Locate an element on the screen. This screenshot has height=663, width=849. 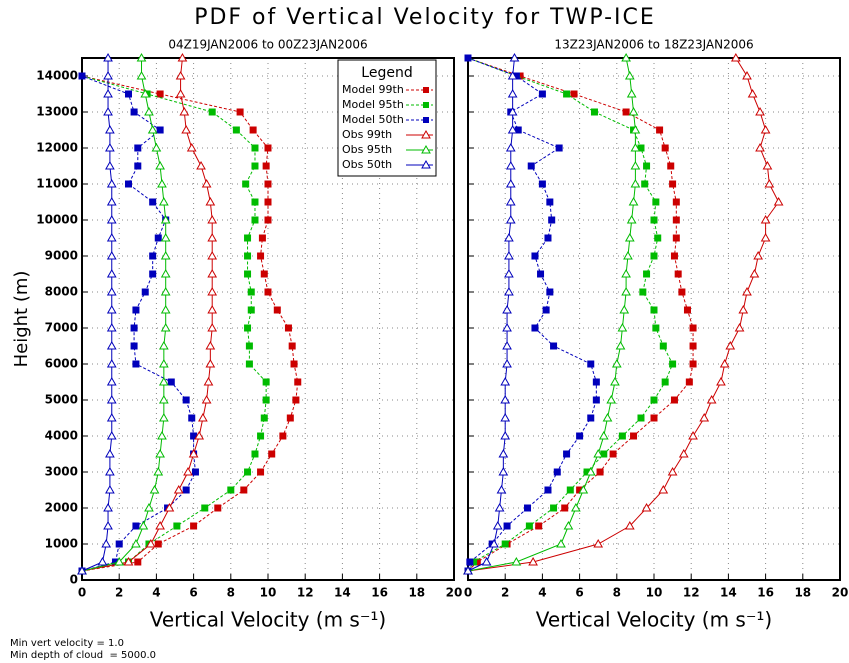
x-tick-label: 4 is located at coordinates (156, 593).